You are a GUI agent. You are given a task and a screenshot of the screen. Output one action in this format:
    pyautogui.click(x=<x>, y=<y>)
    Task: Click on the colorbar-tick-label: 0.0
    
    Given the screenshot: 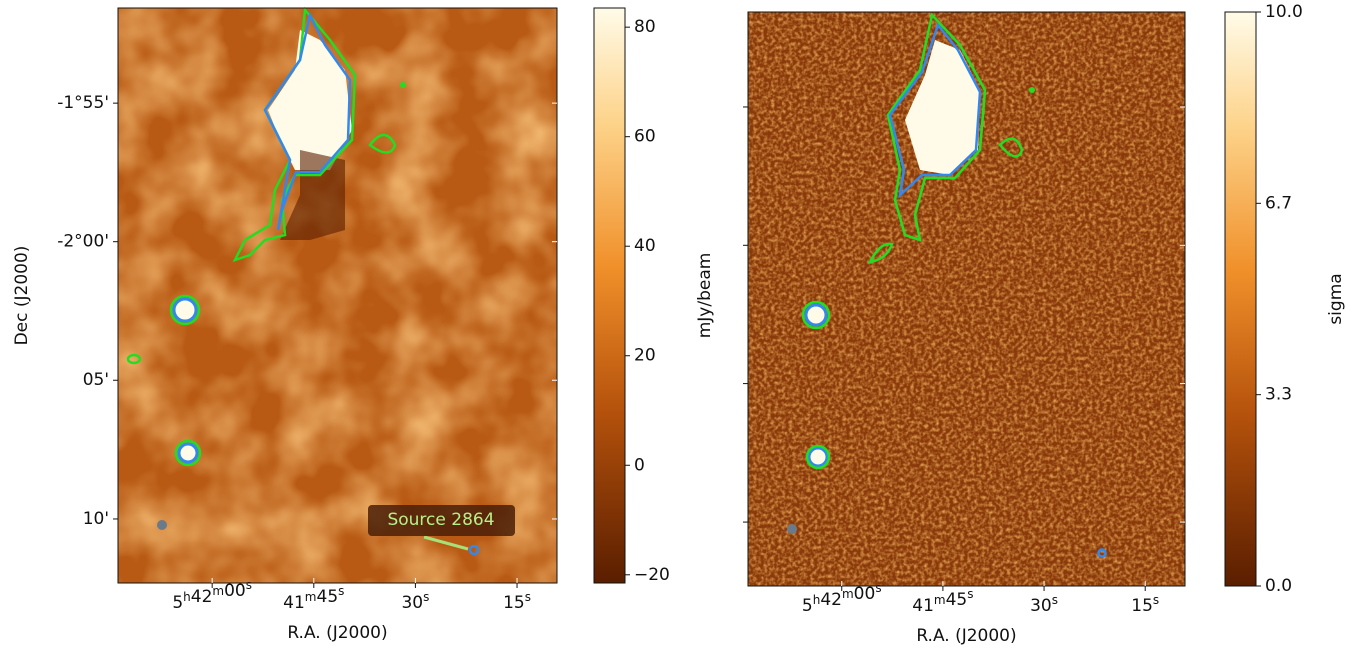 What is the action you would take?
    pyautogui.click(x=1278, y=586)
    